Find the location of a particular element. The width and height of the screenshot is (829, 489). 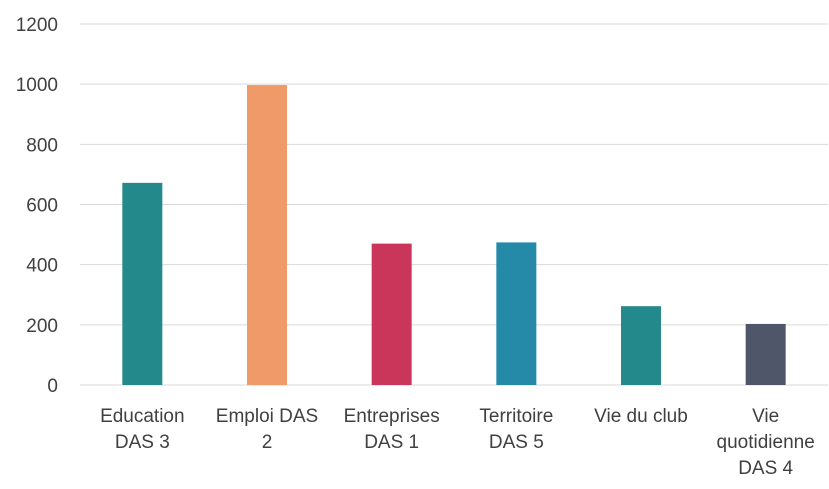

x-tick-label-line: DAS 3 is located at coordinates (142, 442).